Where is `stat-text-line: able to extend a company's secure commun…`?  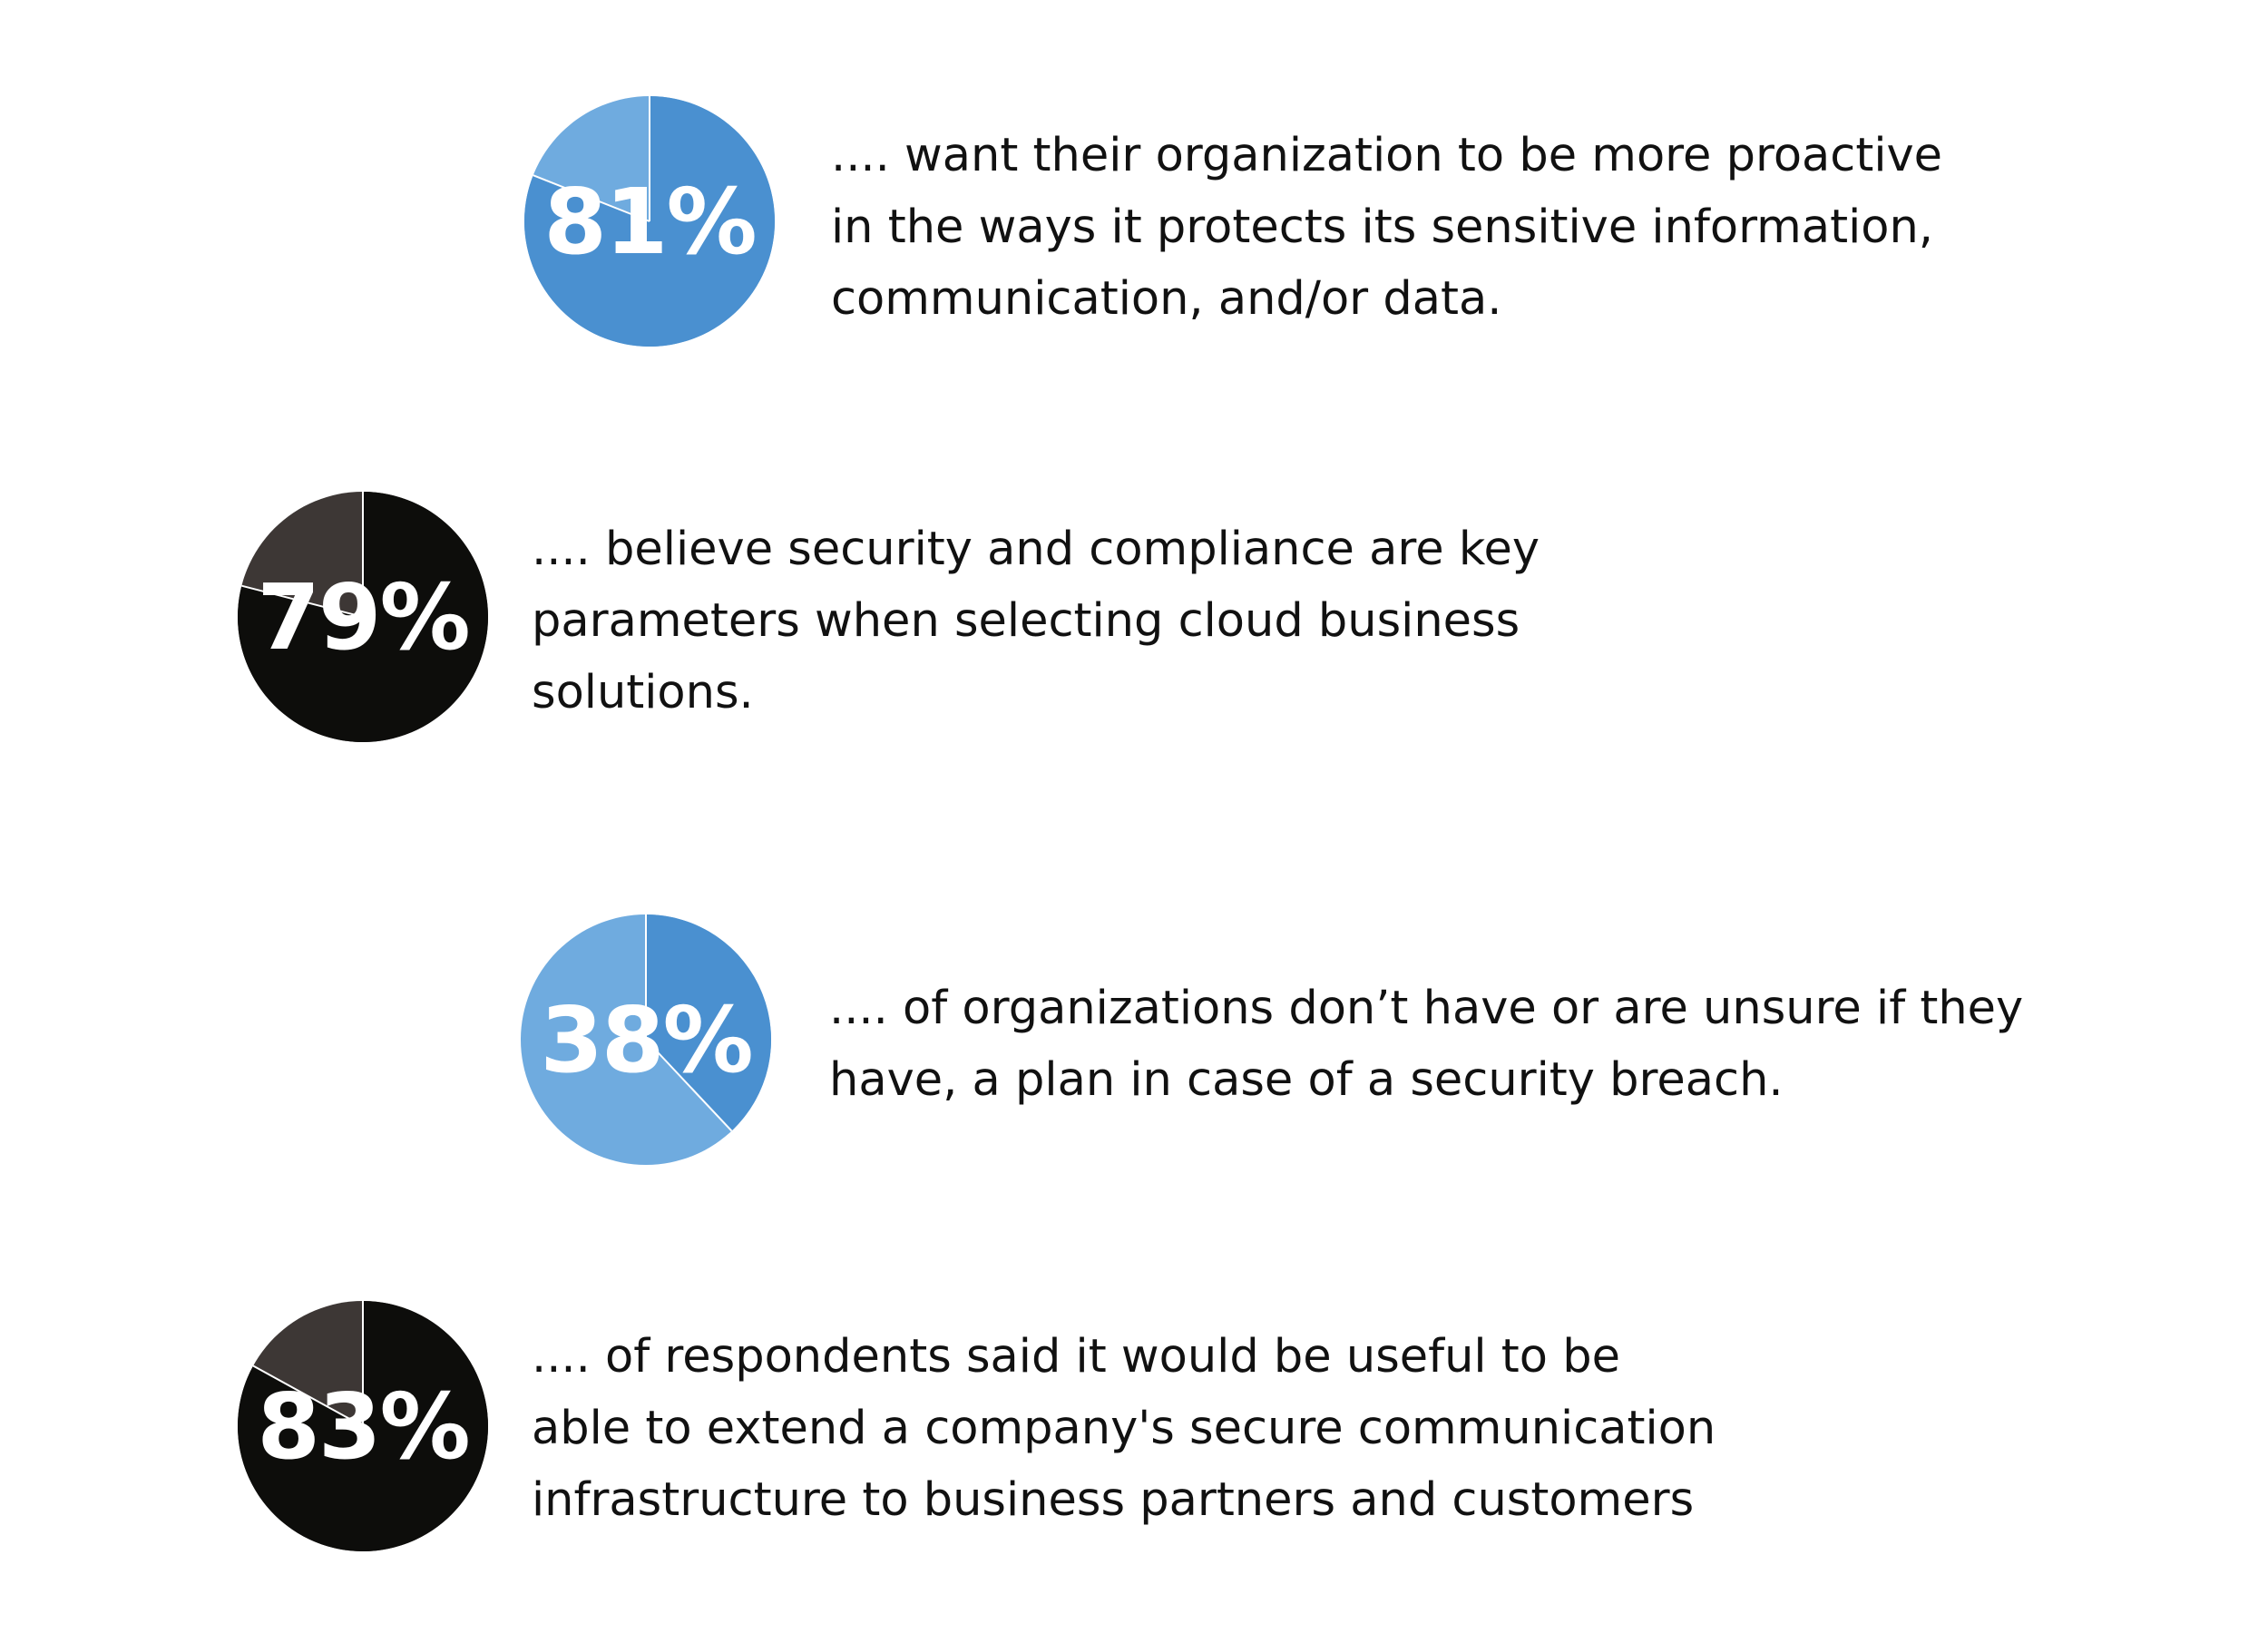 stat-text-line: able to extend a company's secure commun… is located at coordinates (1124, 1428).